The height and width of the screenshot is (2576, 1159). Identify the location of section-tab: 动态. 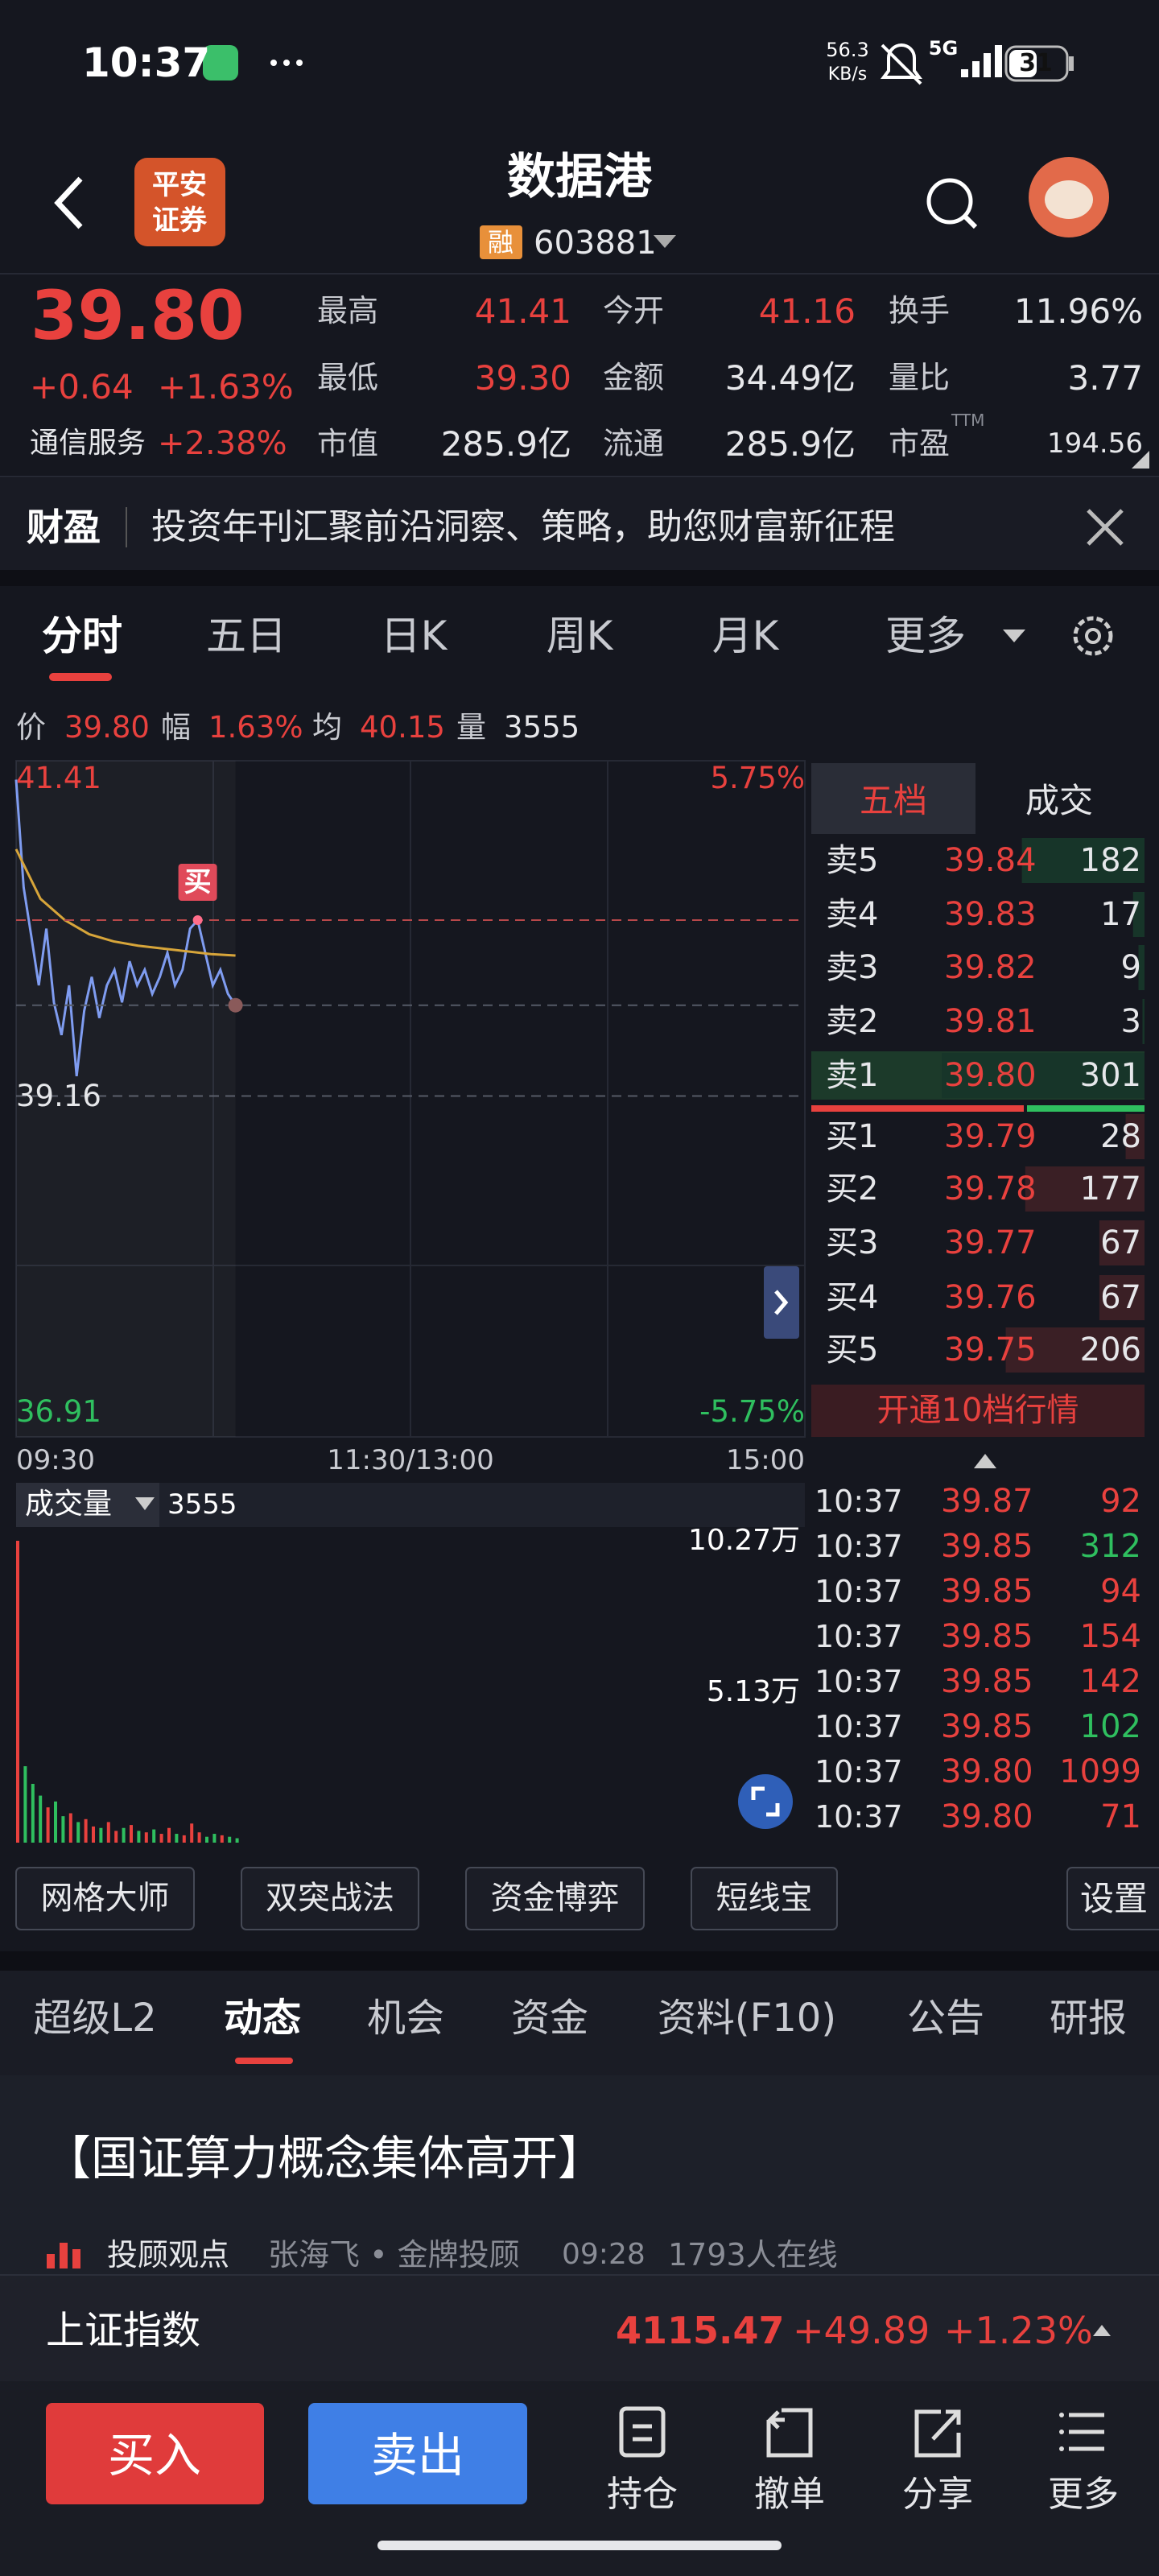
(262, 2018).